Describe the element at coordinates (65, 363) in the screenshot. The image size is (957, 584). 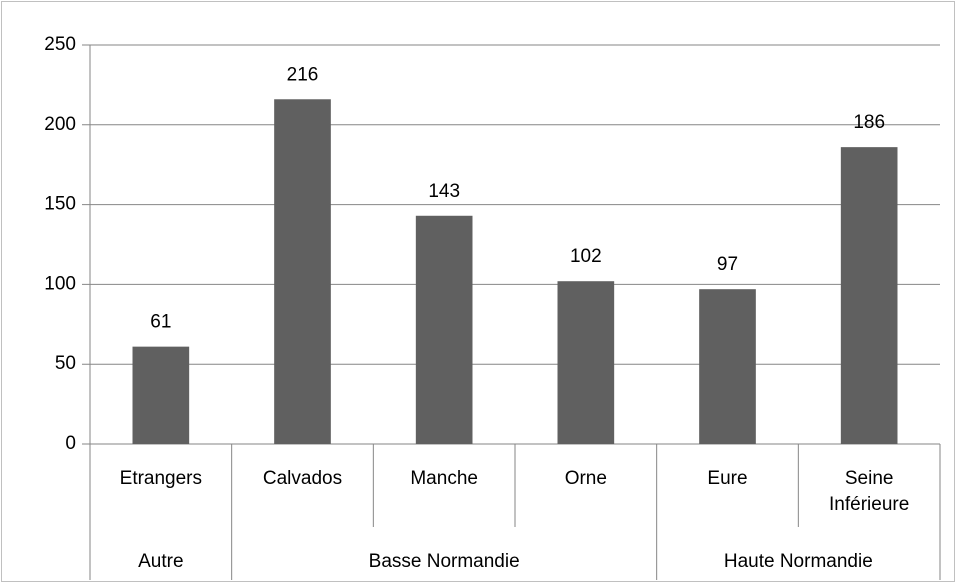
I see `y-tick-label: 50` at that location.